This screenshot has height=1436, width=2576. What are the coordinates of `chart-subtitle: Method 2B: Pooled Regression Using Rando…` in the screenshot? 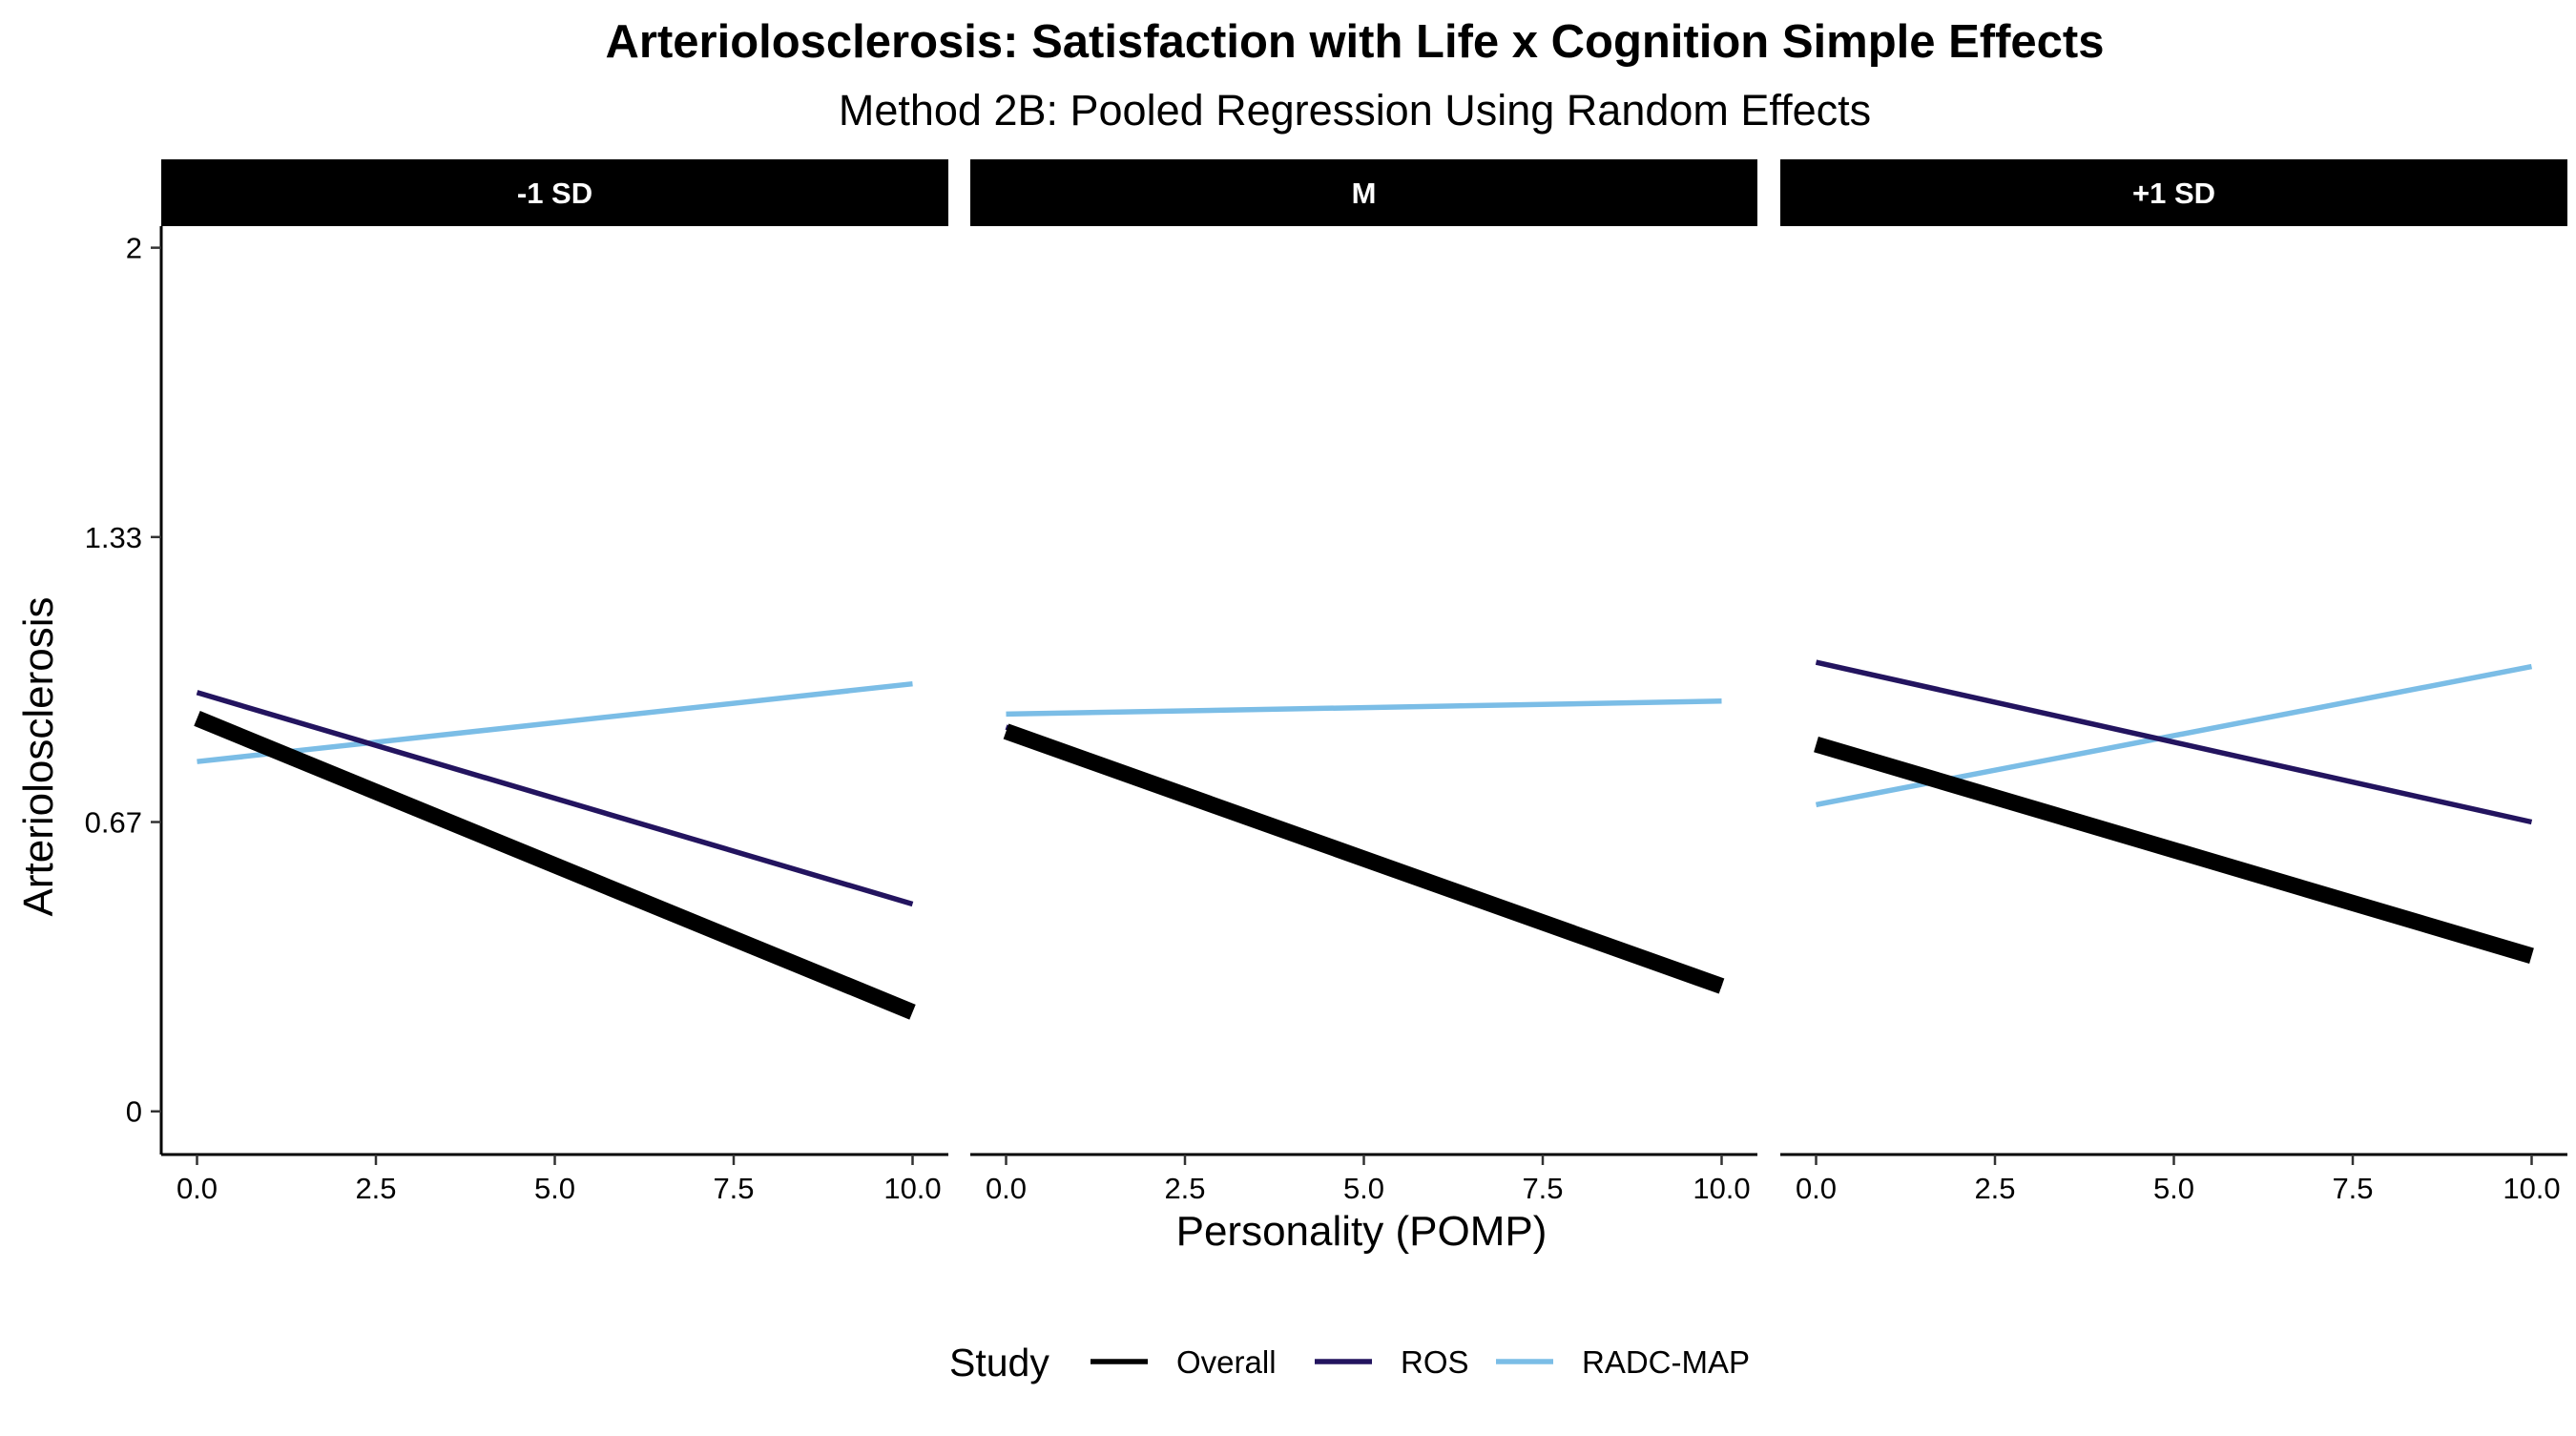 It's located at (1355, 110).